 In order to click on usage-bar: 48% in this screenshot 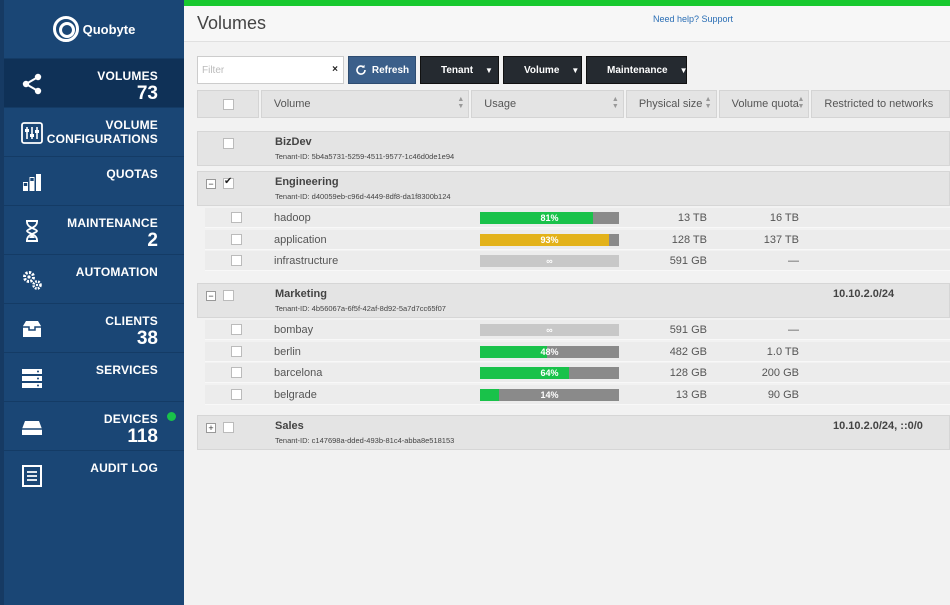, I will do `click(549, 351)`.